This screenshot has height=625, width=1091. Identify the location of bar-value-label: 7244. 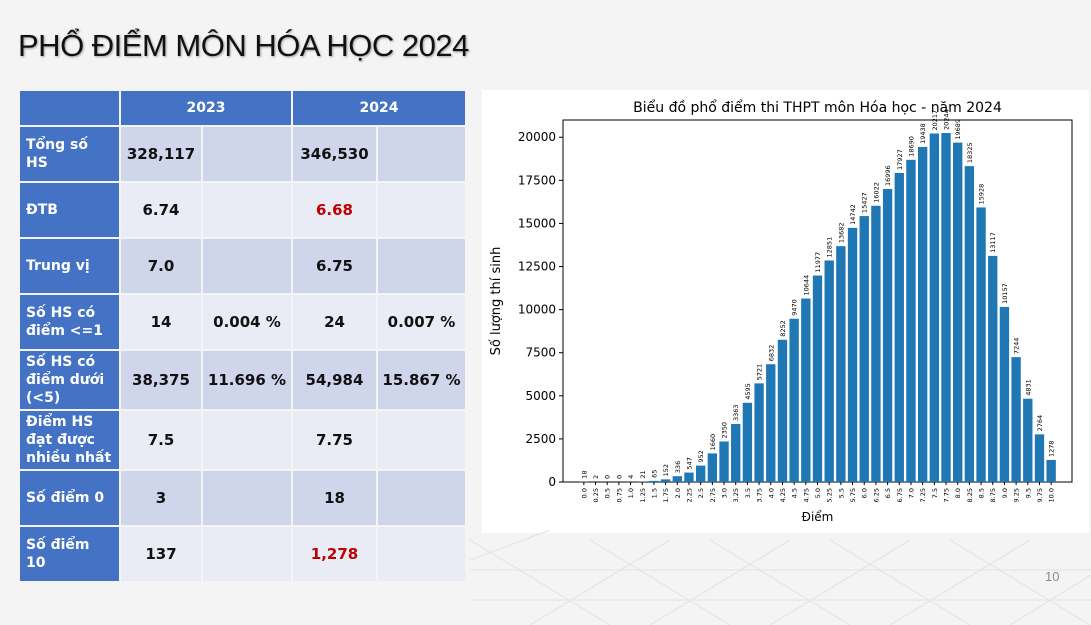
(1017, 346).